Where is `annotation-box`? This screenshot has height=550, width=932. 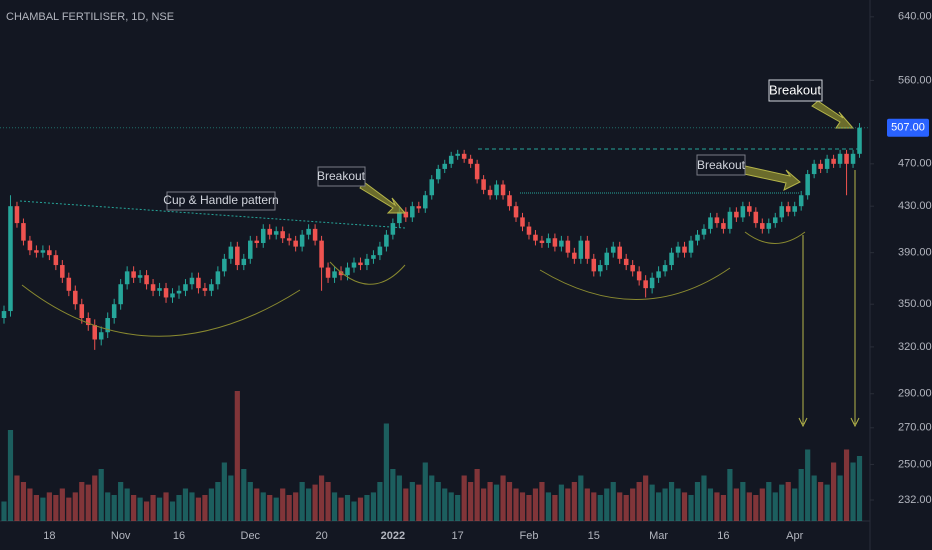
annotation-box is located at coordinates (795, 90).